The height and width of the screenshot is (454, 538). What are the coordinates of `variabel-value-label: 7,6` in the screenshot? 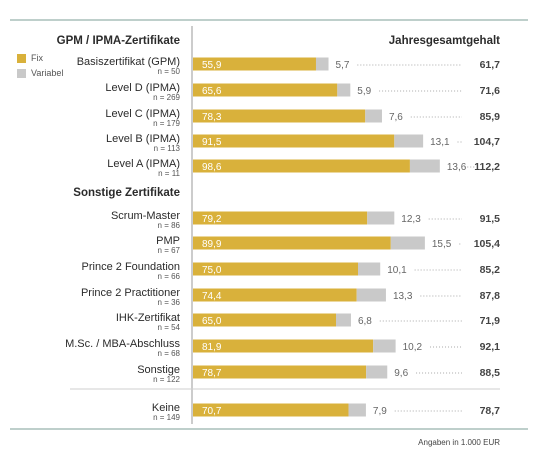 It's located at (396, 117).